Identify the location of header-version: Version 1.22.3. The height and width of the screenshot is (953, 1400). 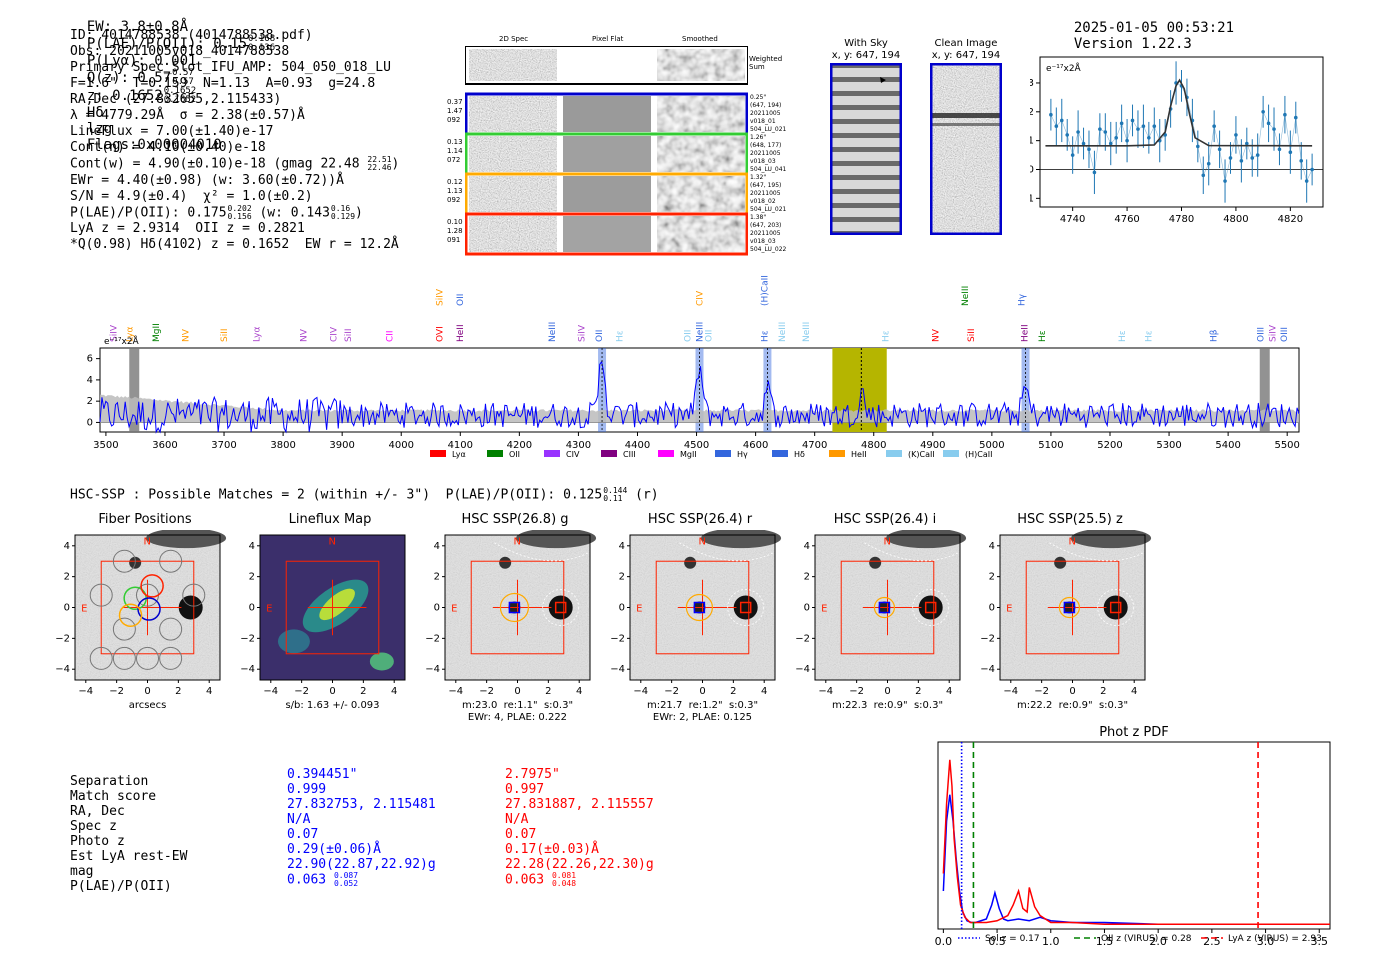
(1132, 44).